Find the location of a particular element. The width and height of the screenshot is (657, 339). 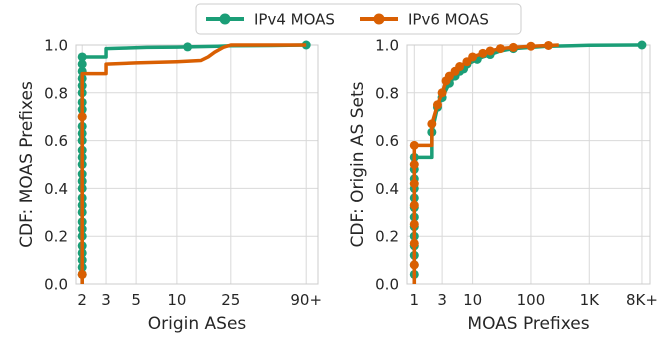

left-chart-x-tick-label: 2 is located at coordinates (82, 300).